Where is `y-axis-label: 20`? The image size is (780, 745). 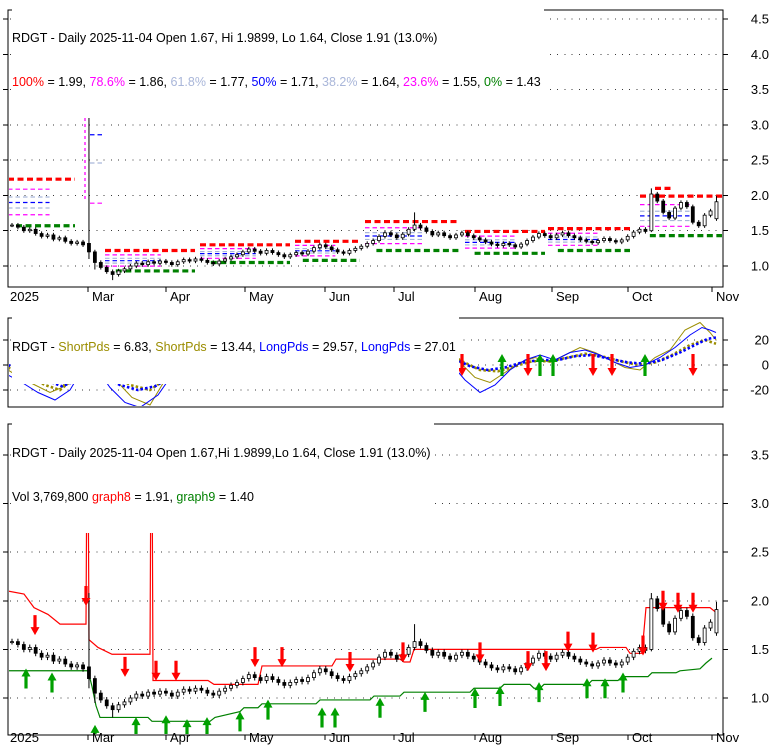 y-axis-label: 20 is located at coordinates (762, 340).